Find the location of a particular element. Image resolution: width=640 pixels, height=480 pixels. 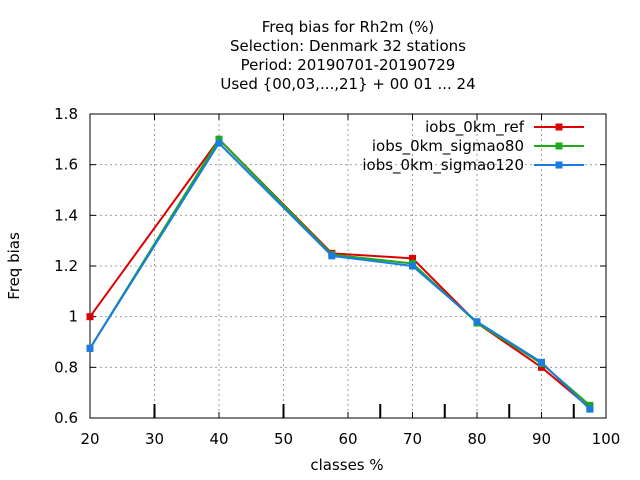

x-tick-label: 70 is located at coordinates (412, 439).